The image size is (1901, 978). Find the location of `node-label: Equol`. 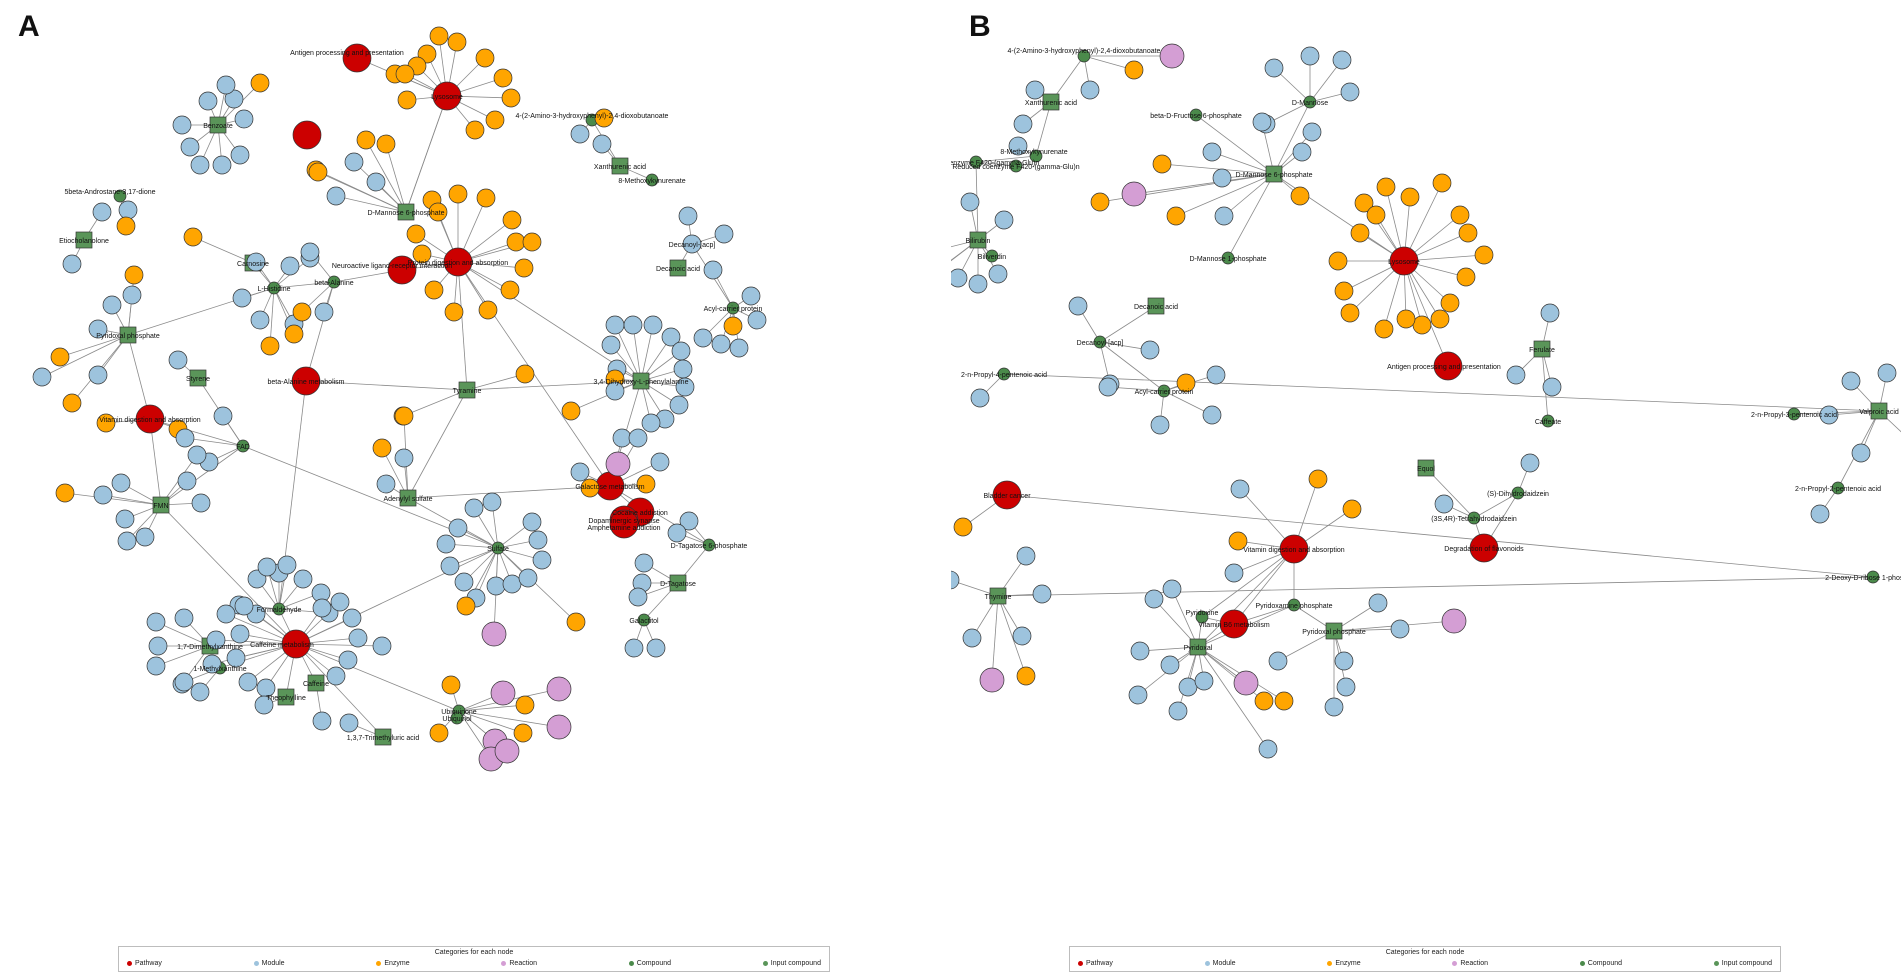

node-label: Equol is located at coordinates (1426, 469).